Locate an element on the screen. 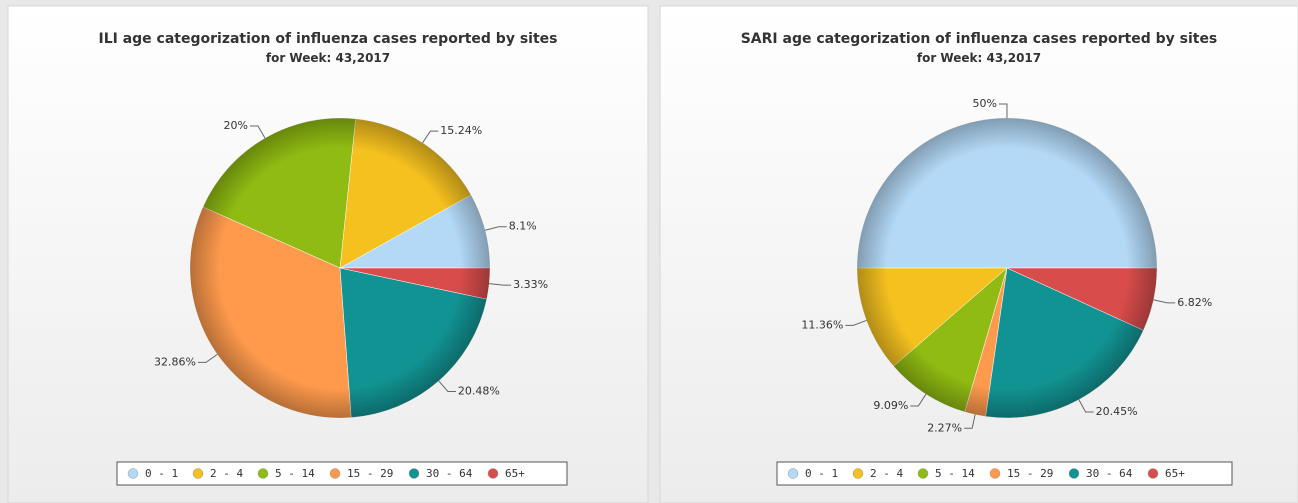  data-label: 15.24% is located at coordinates (461, 130).